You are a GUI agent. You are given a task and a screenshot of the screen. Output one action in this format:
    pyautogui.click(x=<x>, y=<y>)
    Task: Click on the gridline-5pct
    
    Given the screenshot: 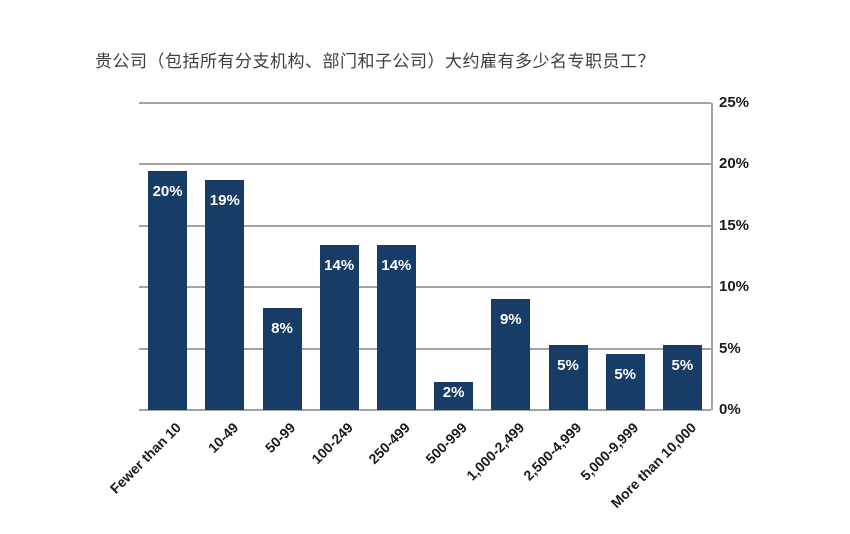 What is the action you would take?
    pyautogui.click(x=425, y=348)
    